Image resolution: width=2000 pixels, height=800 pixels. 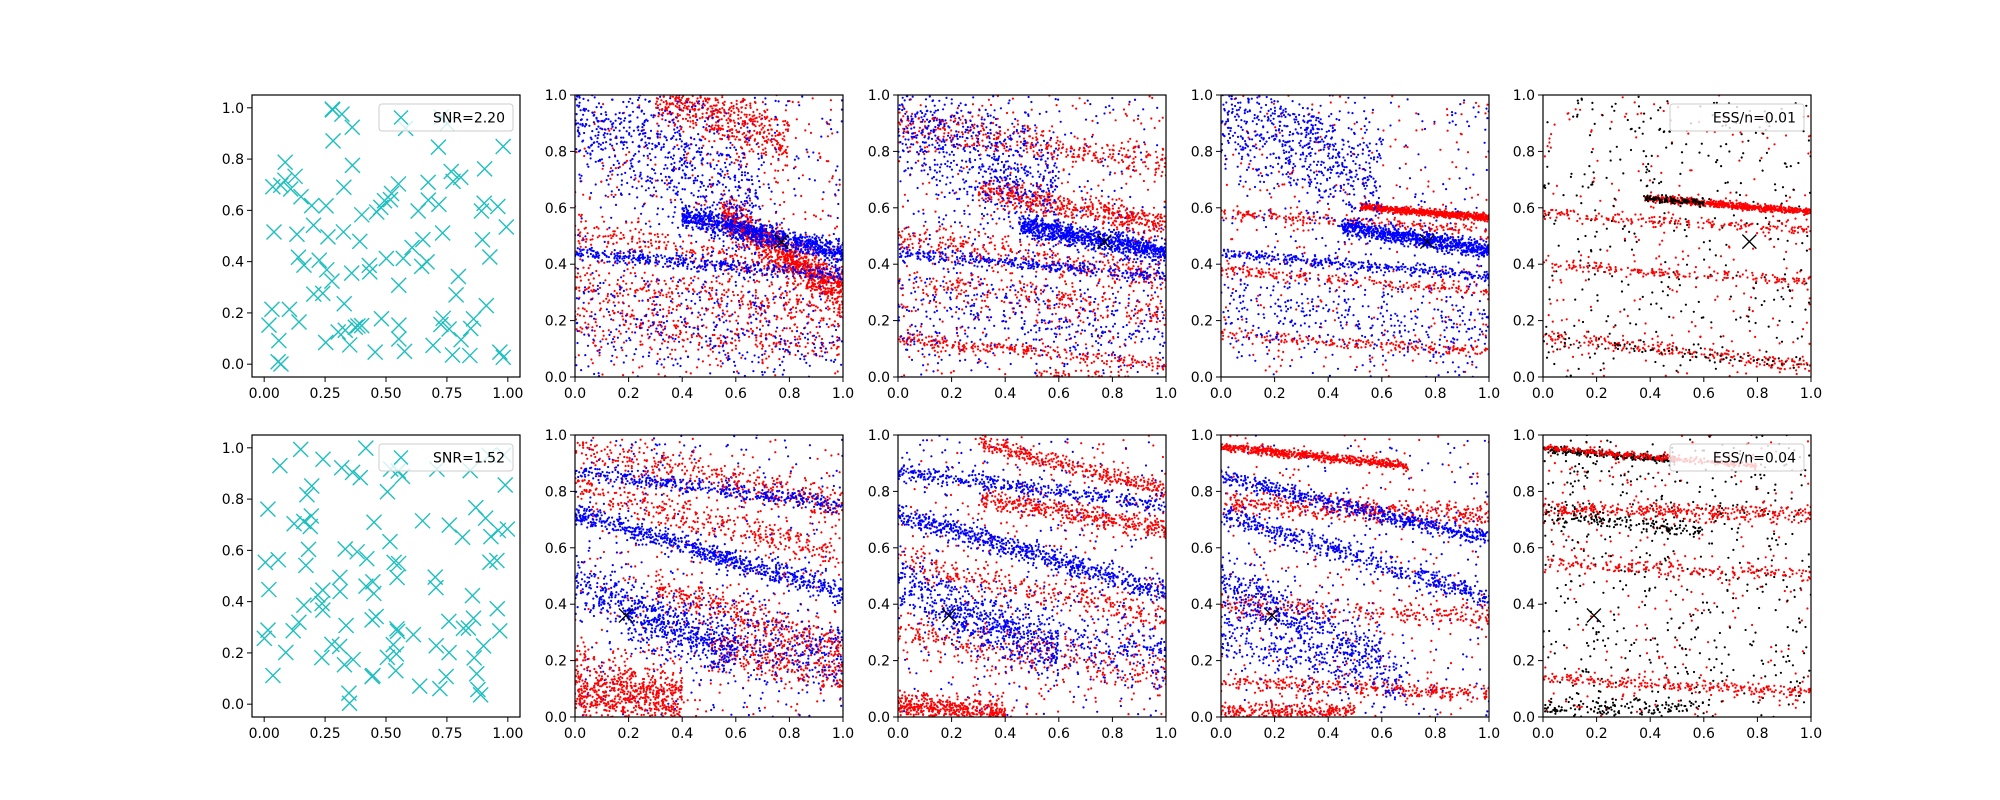 I want to click on y-tick-label: 1.0, so click(x=233, y=109).